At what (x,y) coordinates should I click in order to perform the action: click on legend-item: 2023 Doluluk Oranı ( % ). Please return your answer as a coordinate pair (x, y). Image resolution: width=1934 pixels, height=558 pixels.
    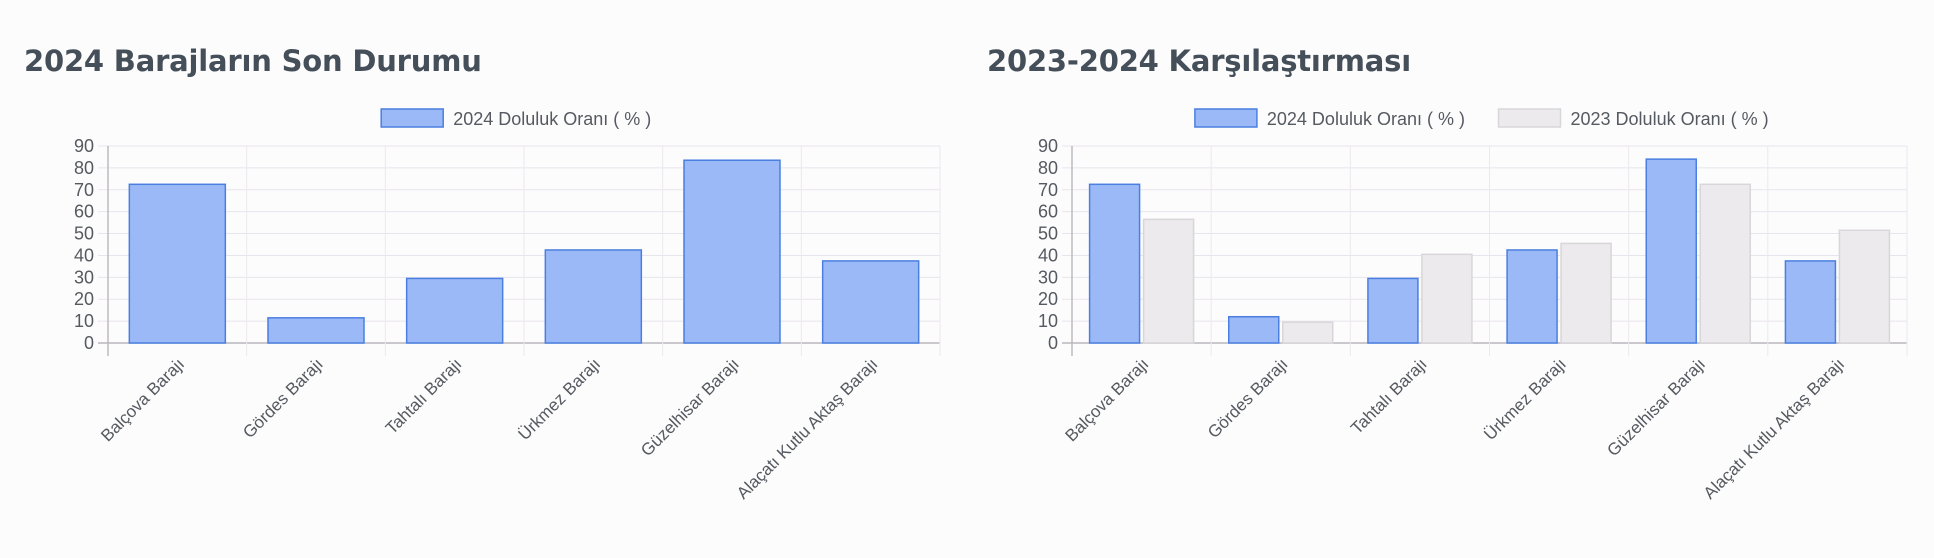
    Looking at the image, I should click on (1633, 118).